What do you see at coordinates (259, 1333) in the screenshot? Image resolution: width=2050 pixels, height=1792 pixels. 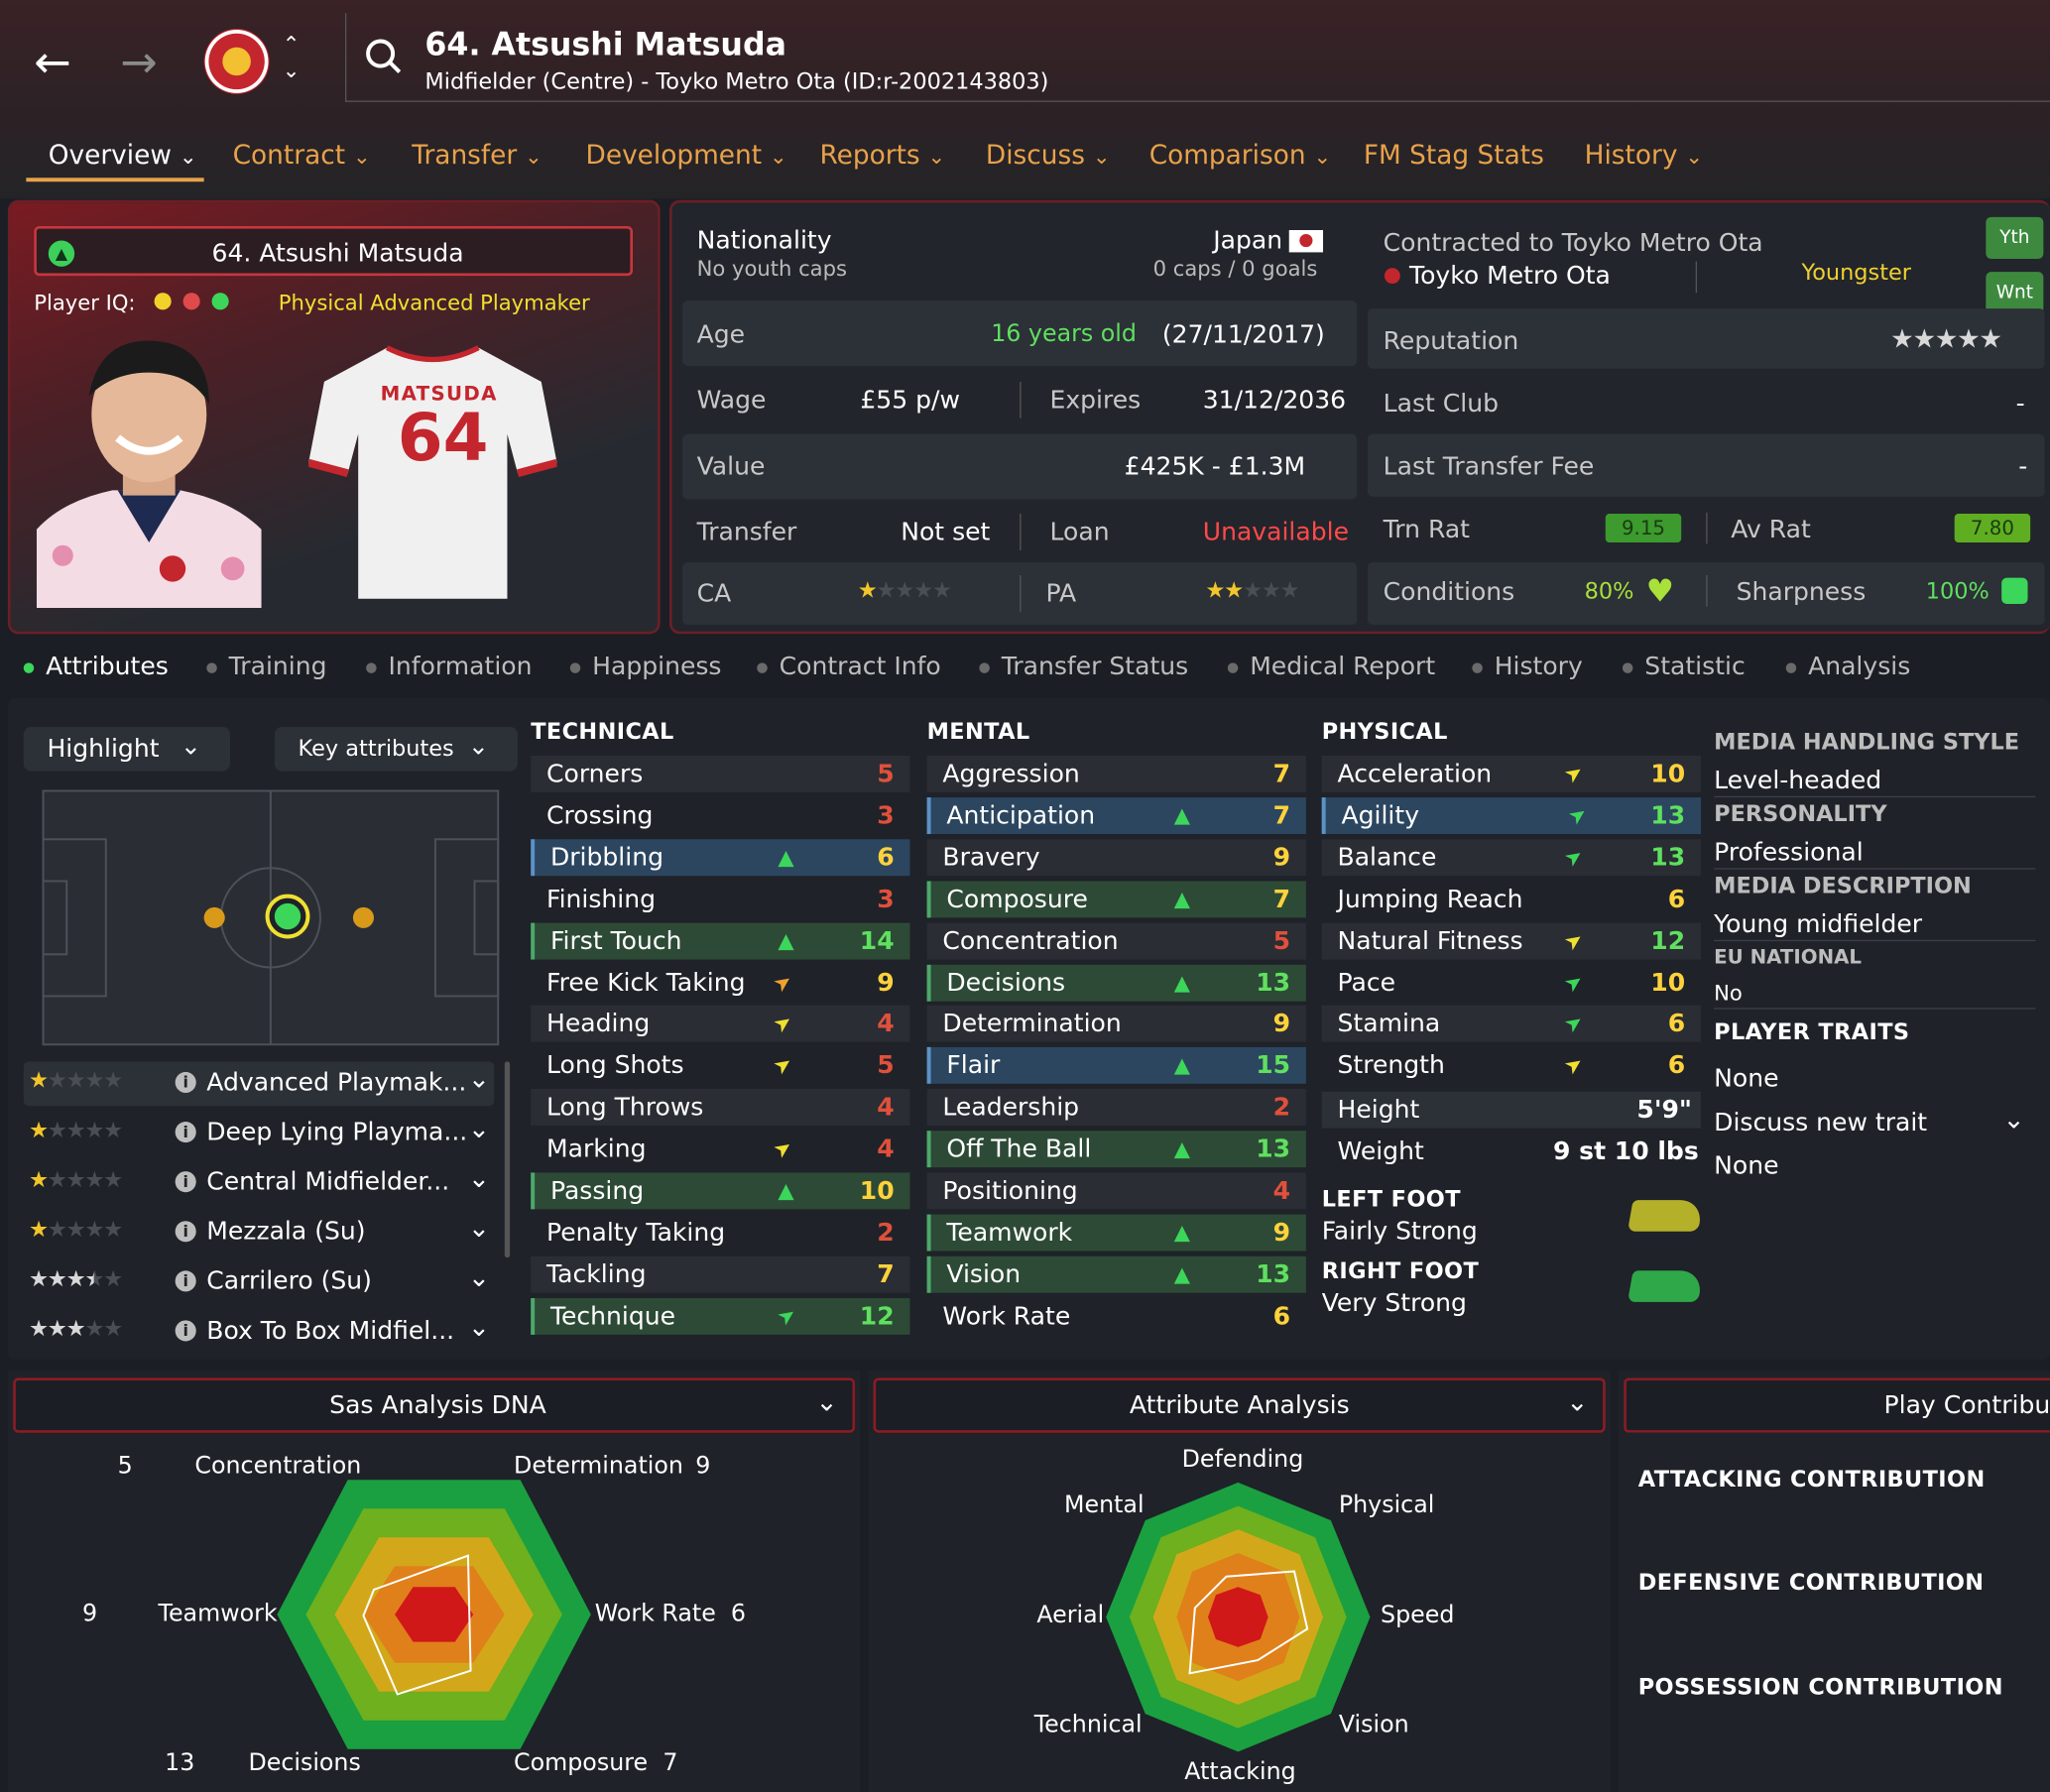 I see `role-row: ★★★★★ i Box To Box Midfiel... ⌄` at bounding box center [259, 1333].